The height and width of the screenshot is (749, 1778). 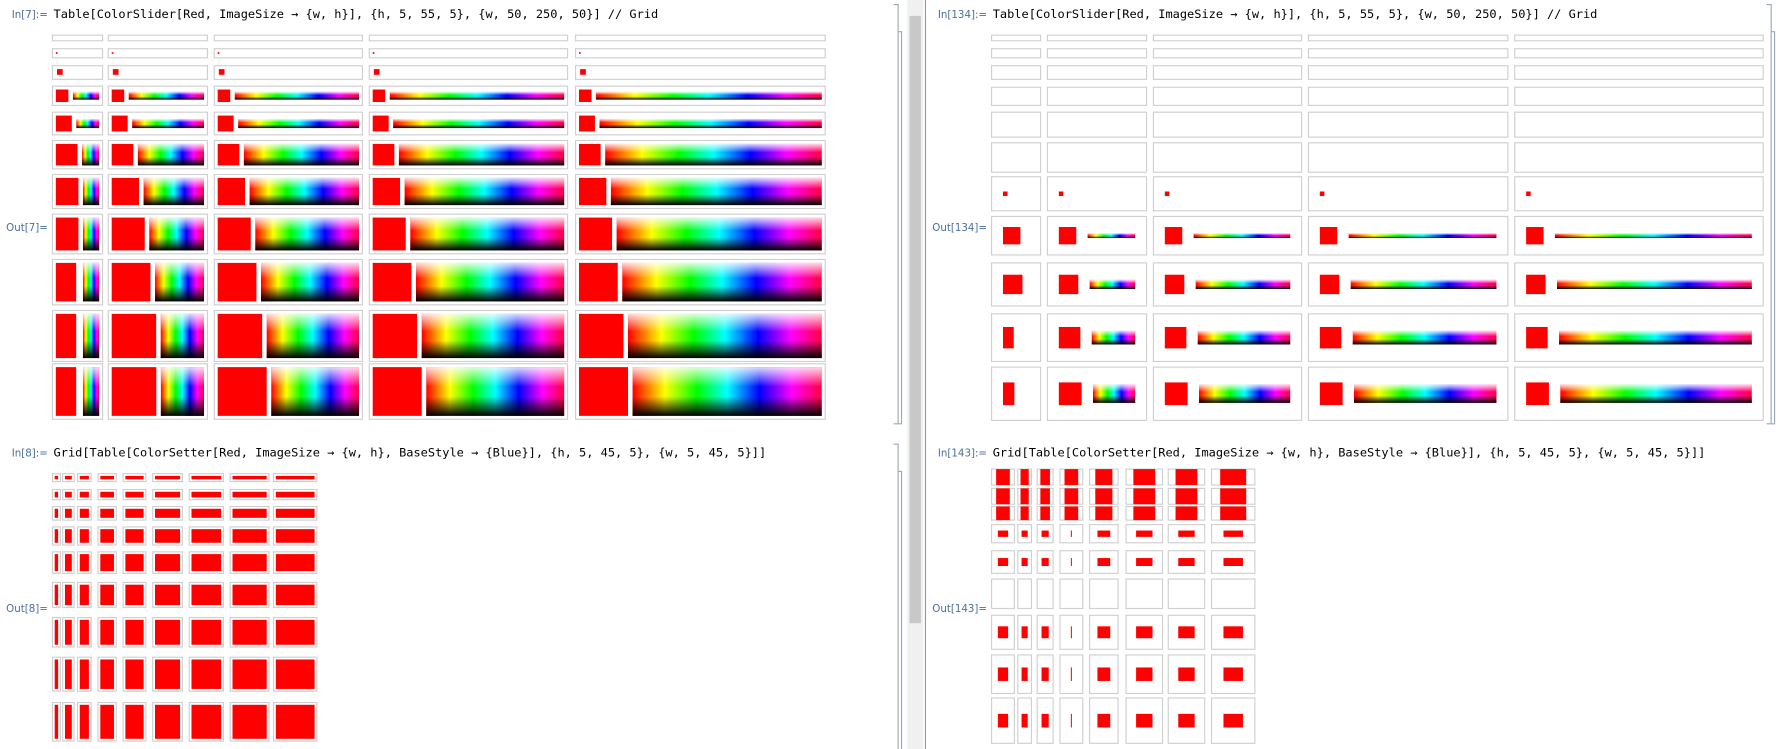 I want to click on output-label: Out[143]=, so click(x=959, y=609).